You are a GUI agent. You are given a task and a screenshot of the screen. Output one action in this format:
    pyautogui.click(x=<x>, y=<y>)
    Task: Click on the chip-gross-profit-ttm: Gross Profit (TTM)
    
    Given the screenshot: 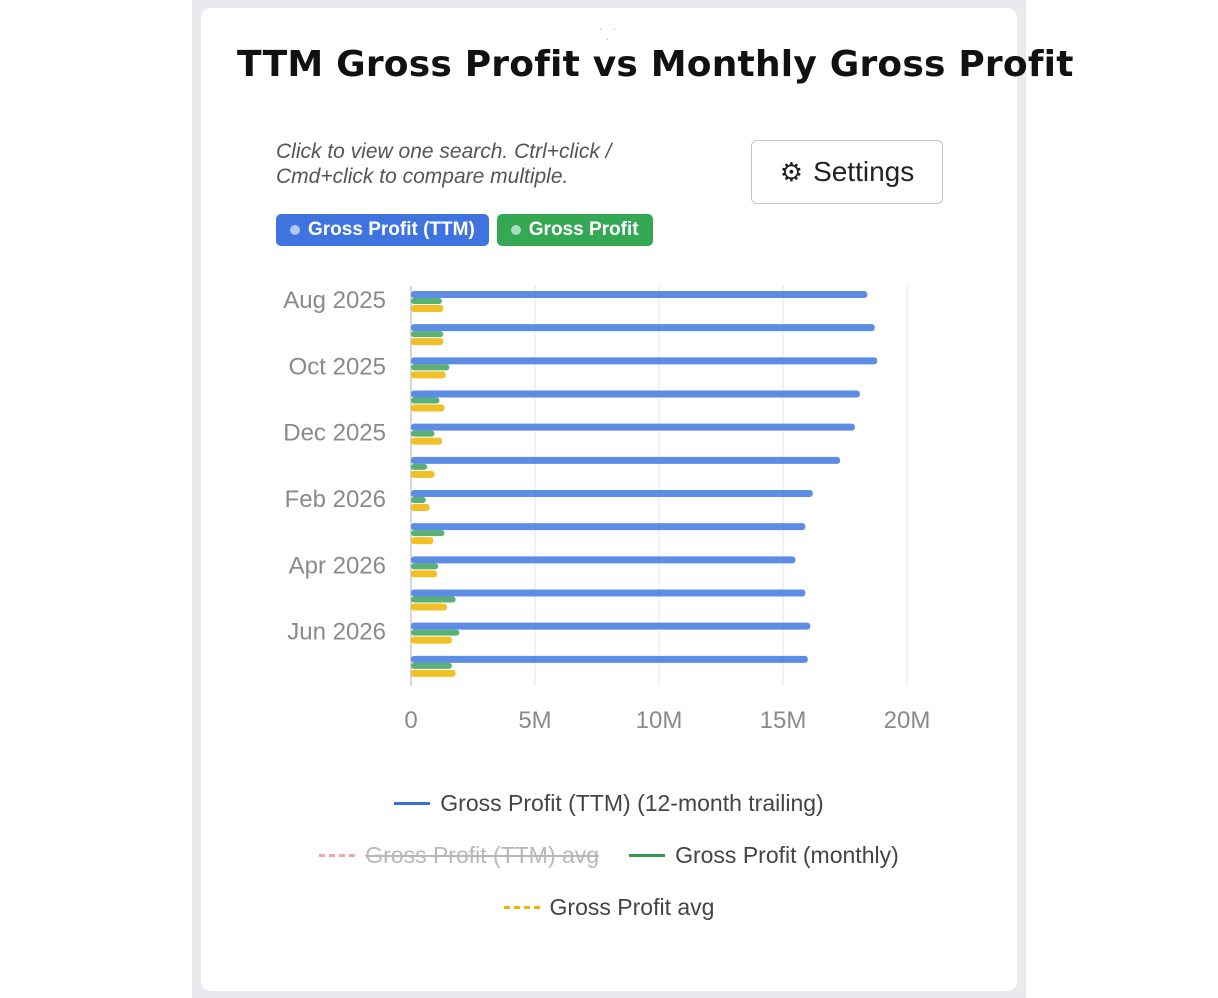 What is the action you would take?
    pyautogui.click(x=382, y=230)
    